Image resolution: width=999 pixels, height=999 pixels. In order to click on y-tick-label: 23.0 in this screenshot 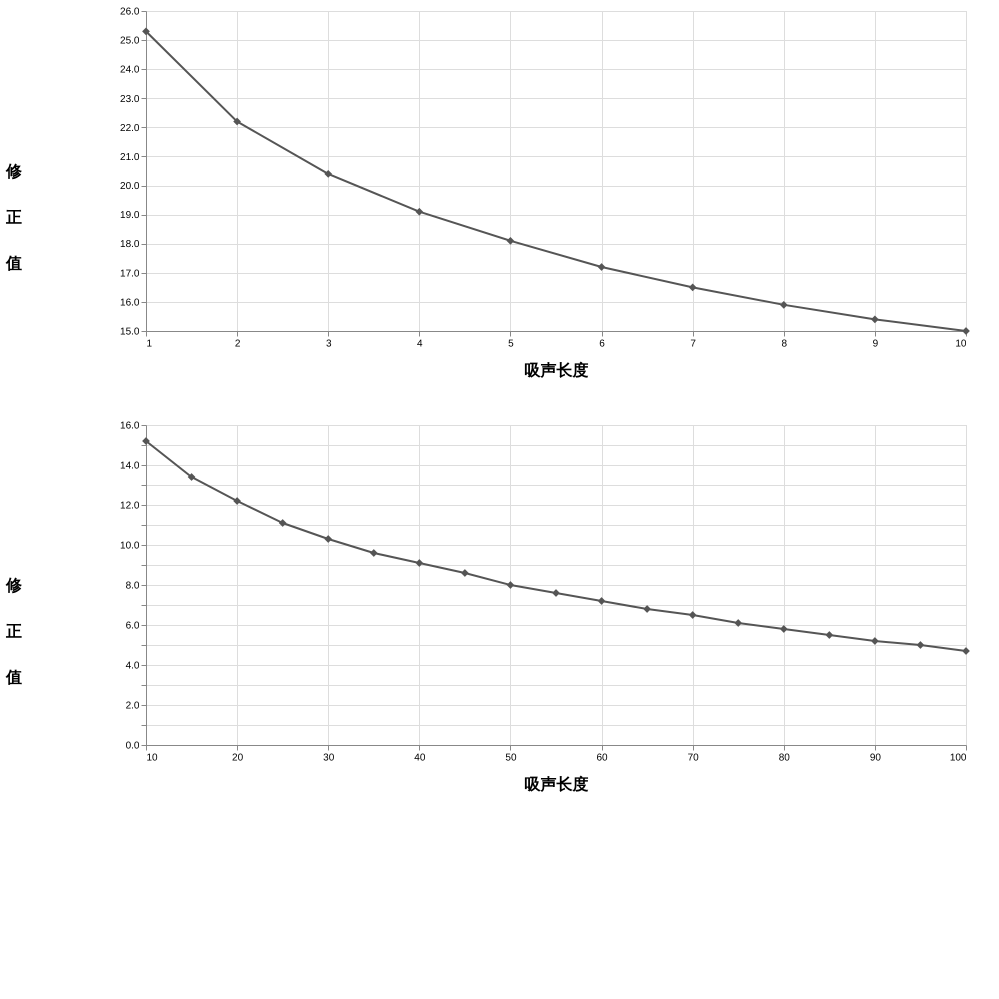, I will do `click(130, 99)`.